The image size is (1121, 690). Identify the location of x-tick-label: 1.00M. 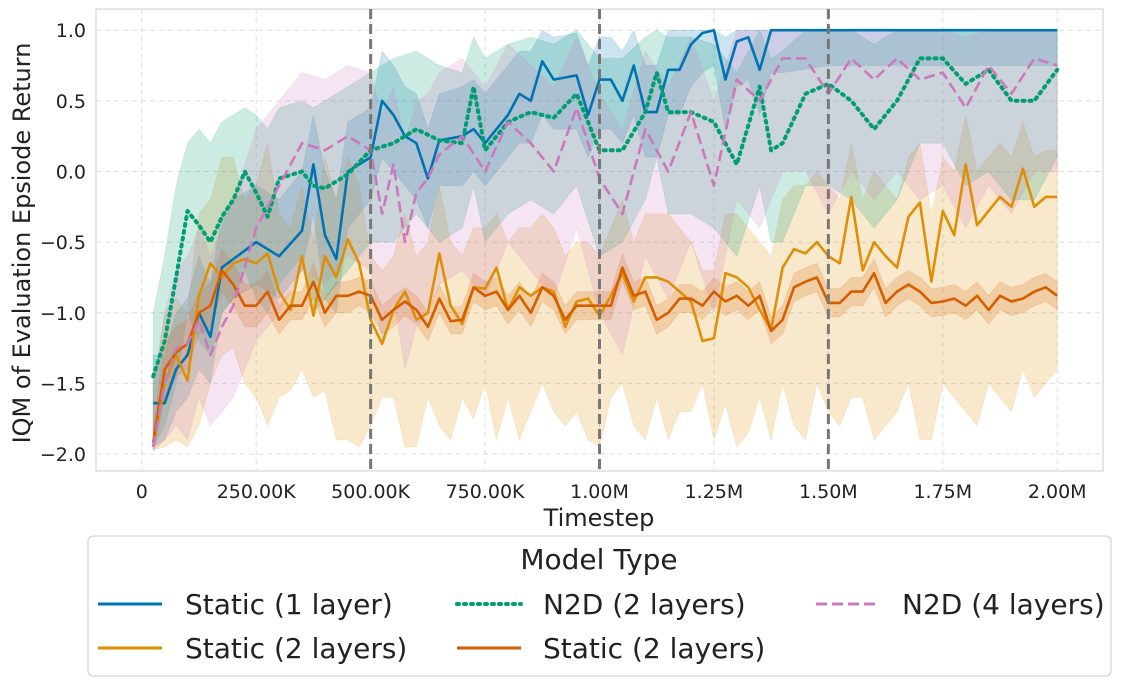
(599, 492).